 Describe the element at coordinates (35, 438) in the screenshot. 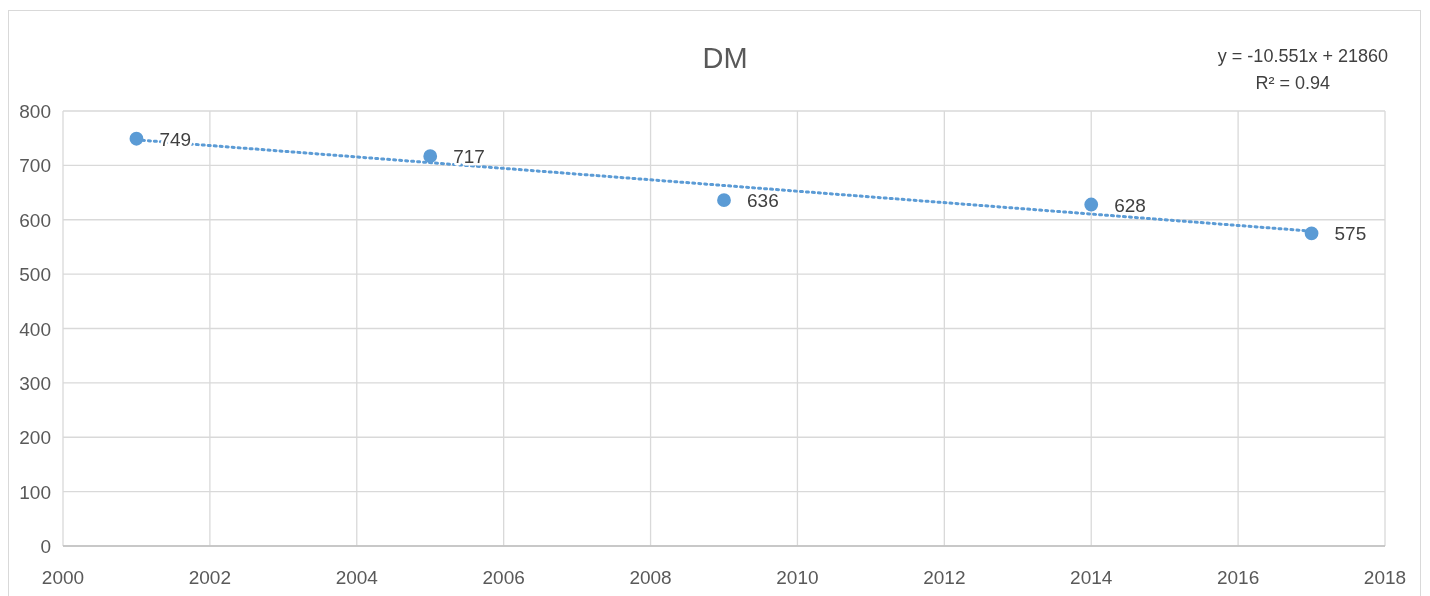

I see `y-tick-label: 200` at that location.